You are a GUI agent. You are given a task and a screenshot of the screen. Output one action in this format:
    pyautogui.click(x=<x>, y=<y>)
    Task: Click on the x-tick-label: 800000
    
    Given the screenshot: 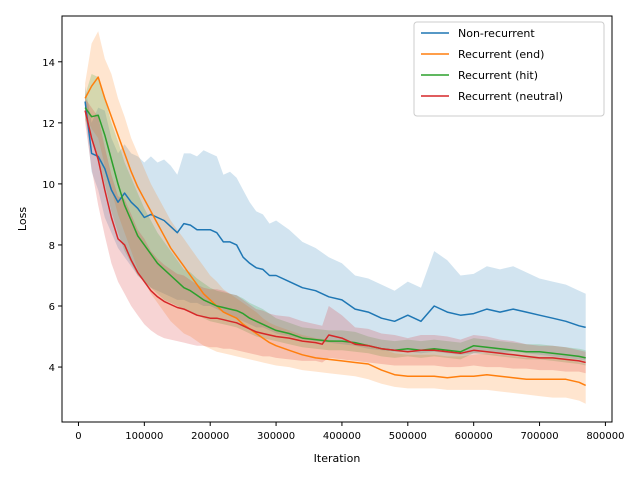 What is the action you would take?
    pyautogui.click(x=605, y=436)
    